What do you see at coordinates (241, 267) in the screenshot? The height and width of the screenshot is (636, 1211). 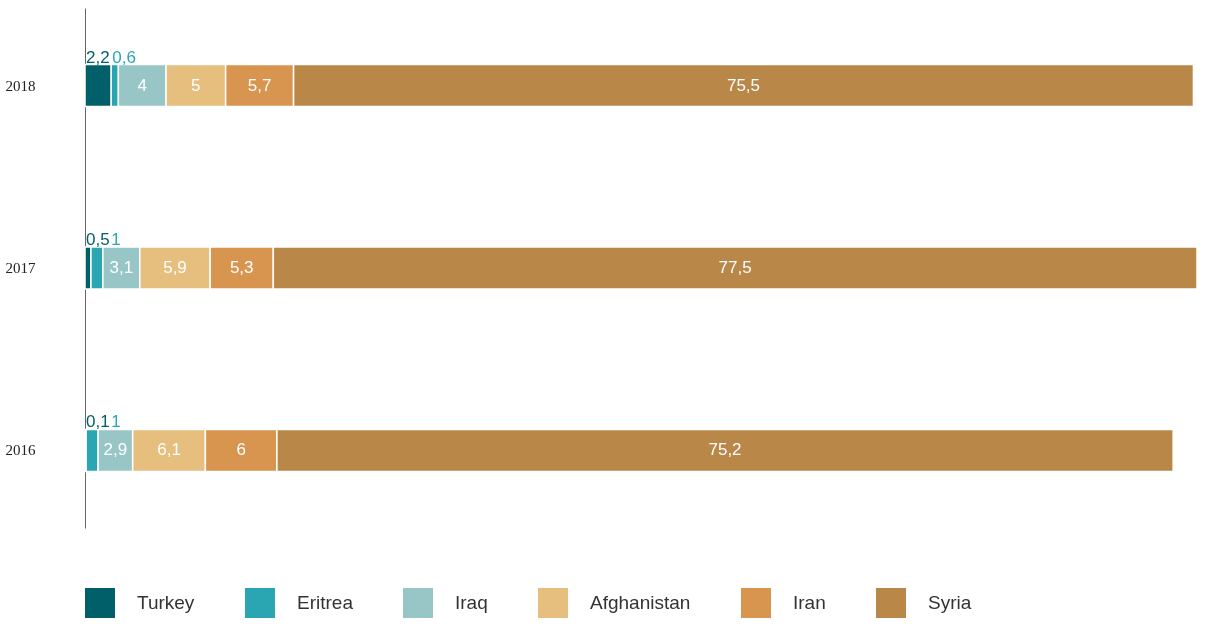 I see `data-label: 5,3` at bounding box center [241, 267].